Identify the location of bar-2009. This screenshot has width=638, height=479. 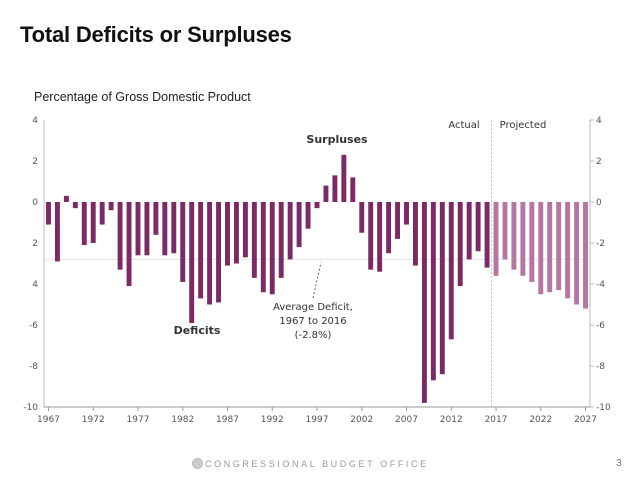
(424, 302).